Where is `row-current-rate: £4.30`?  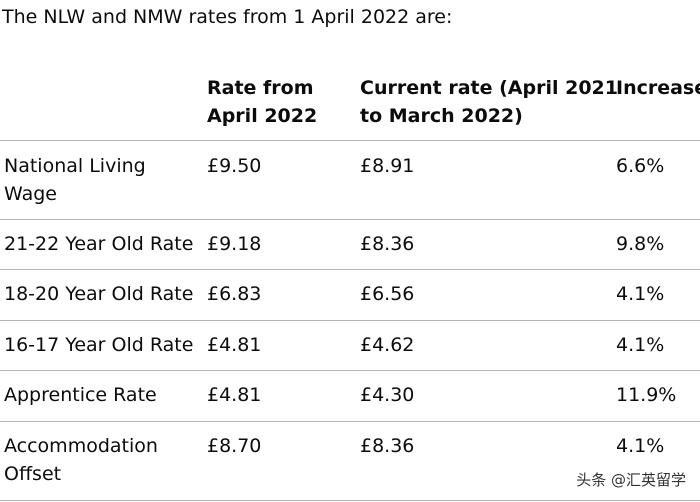 row-current-rate: £4.30 is located at coordinates (387, 395).